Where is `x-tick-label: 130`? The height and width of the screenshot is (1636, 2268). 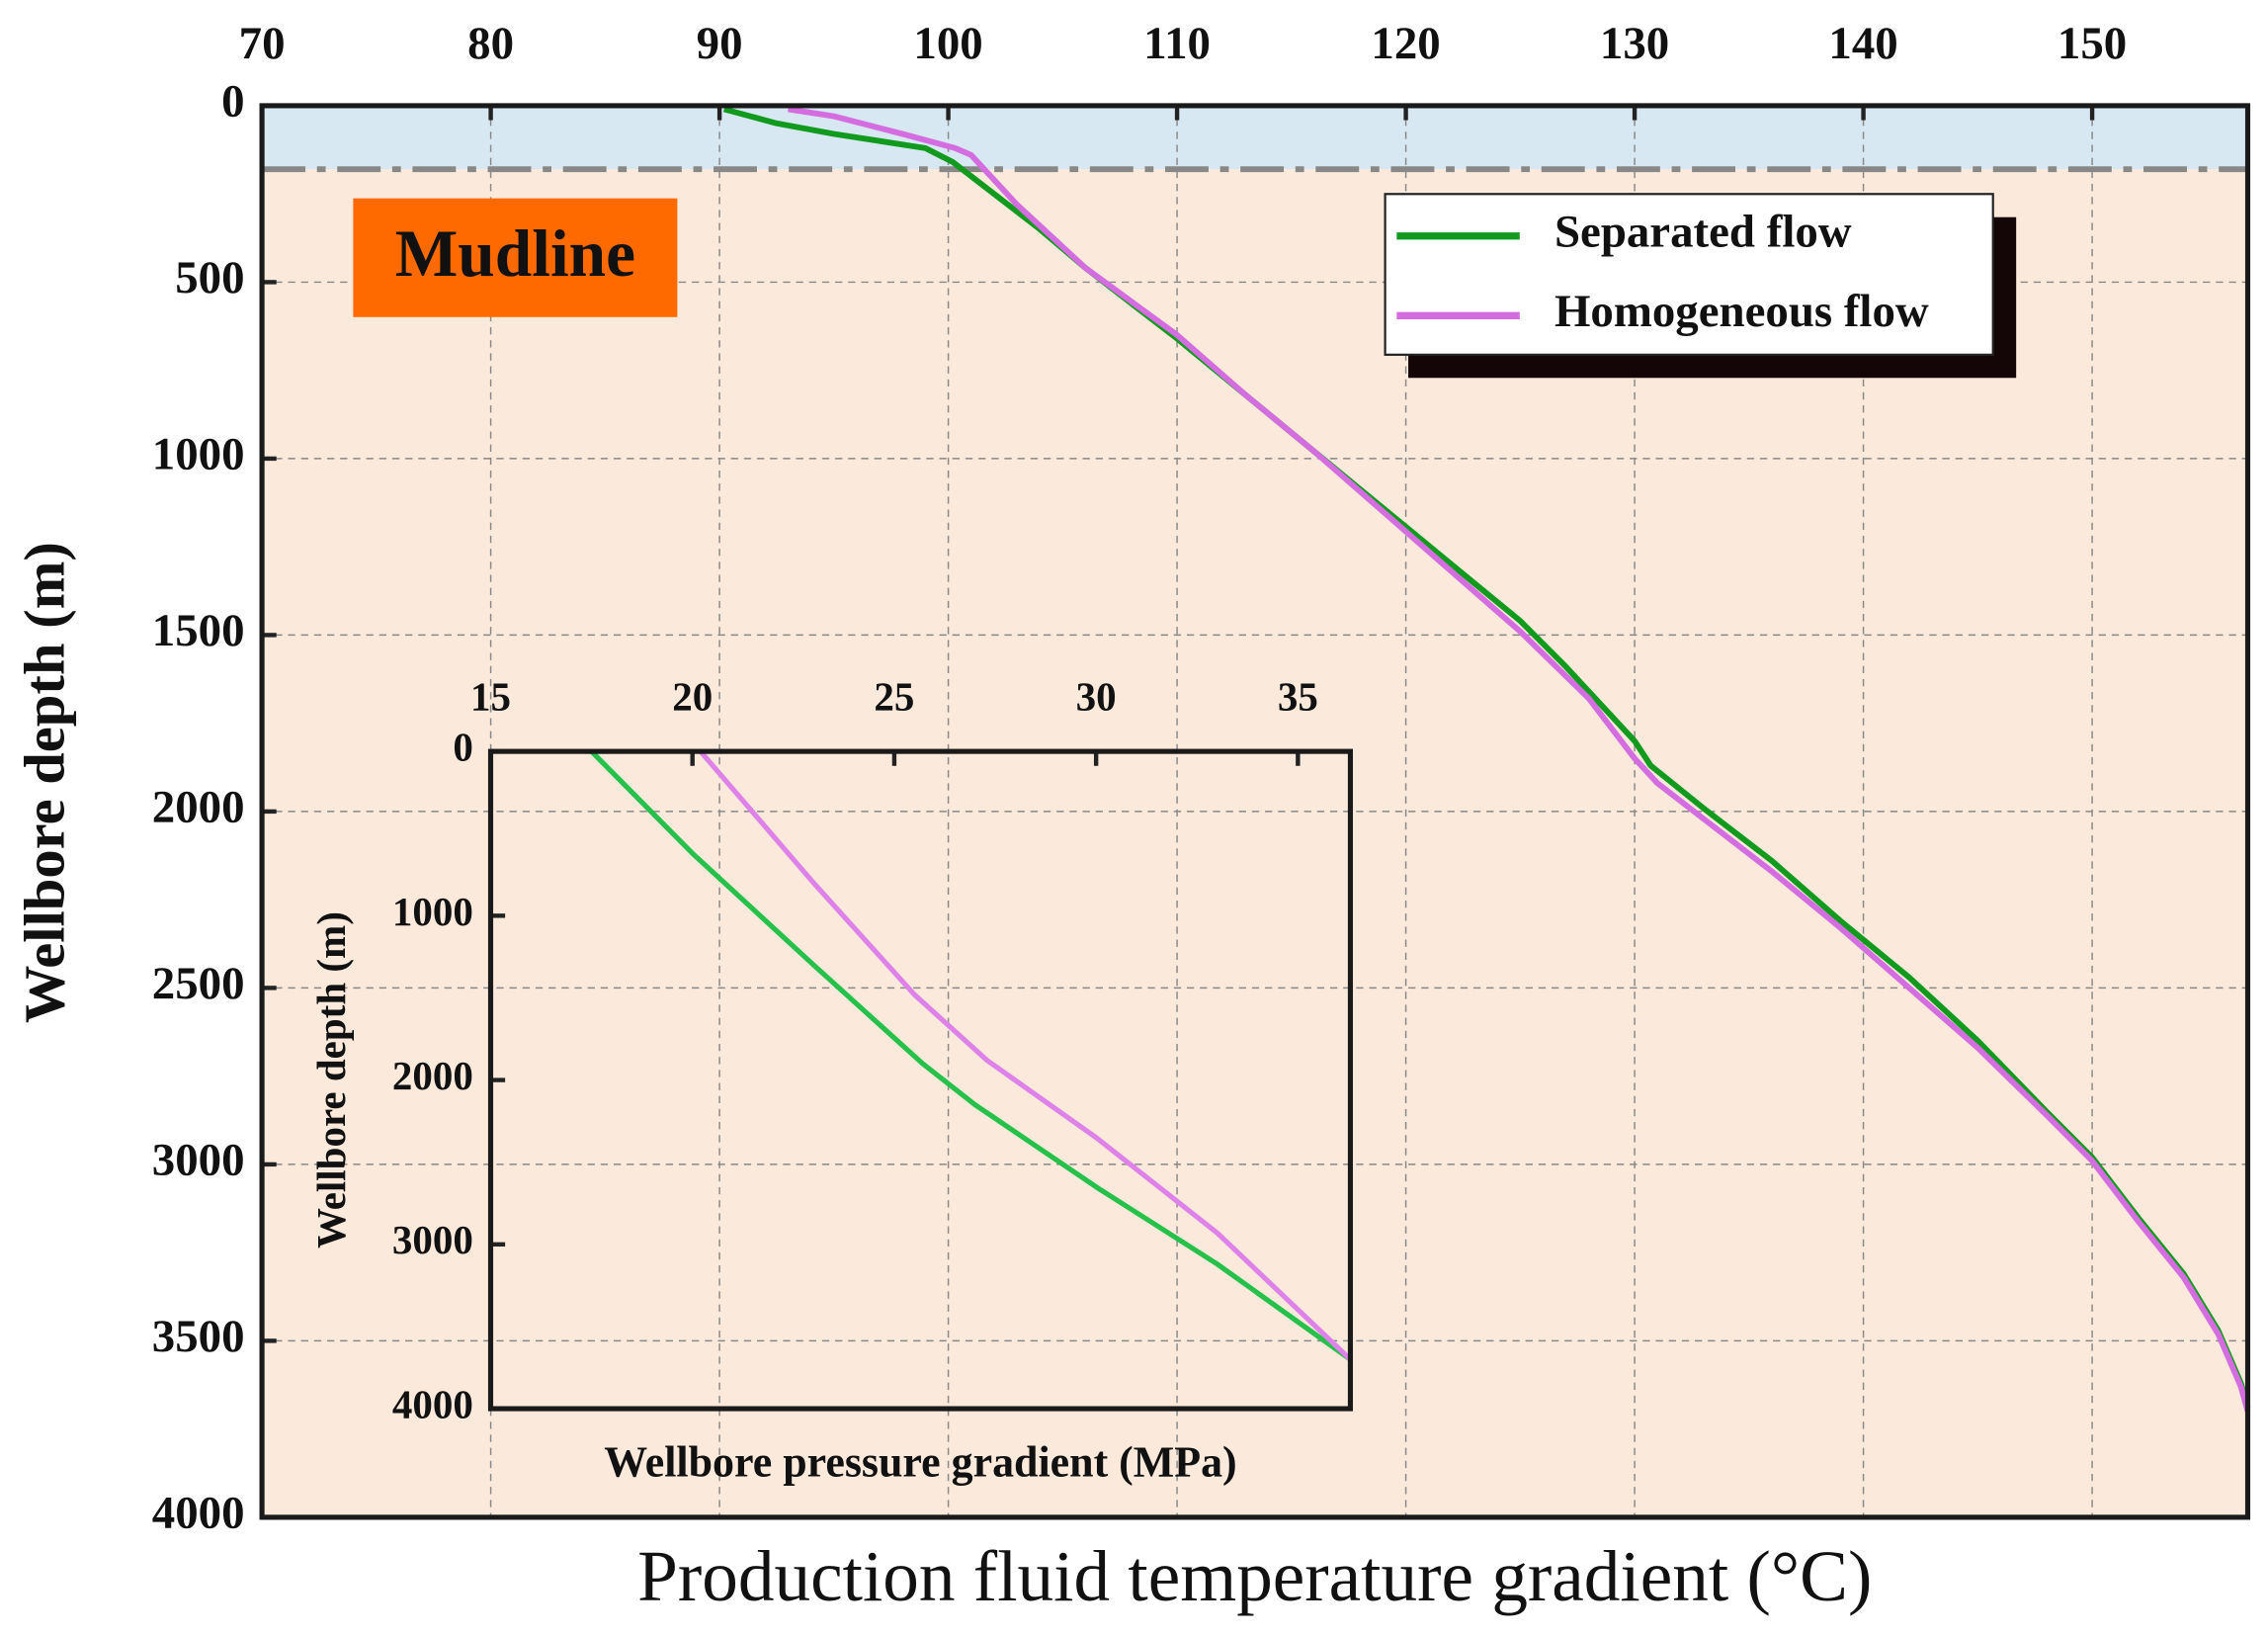
x-tick-label: 130 is located at coordinates (1634, 44).